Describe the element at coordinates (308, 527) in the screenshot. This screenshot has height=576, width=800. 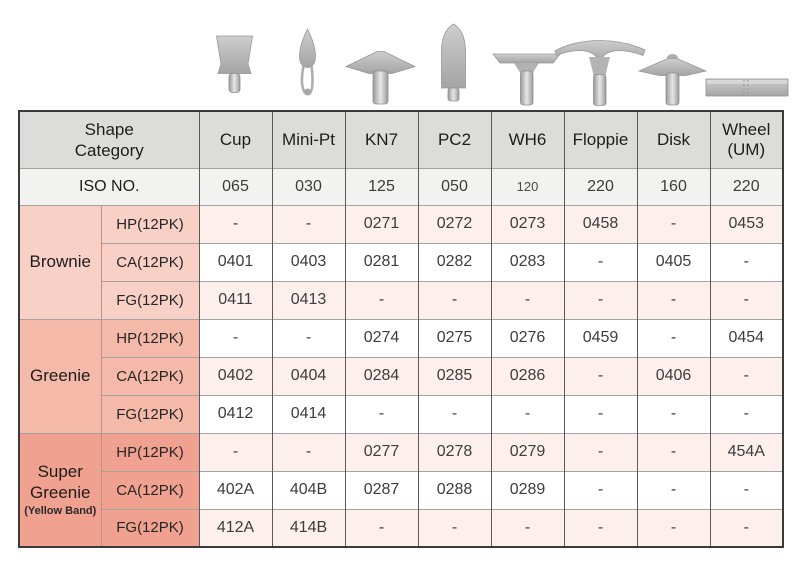
I see `product-code-cell: 414B` at that location.